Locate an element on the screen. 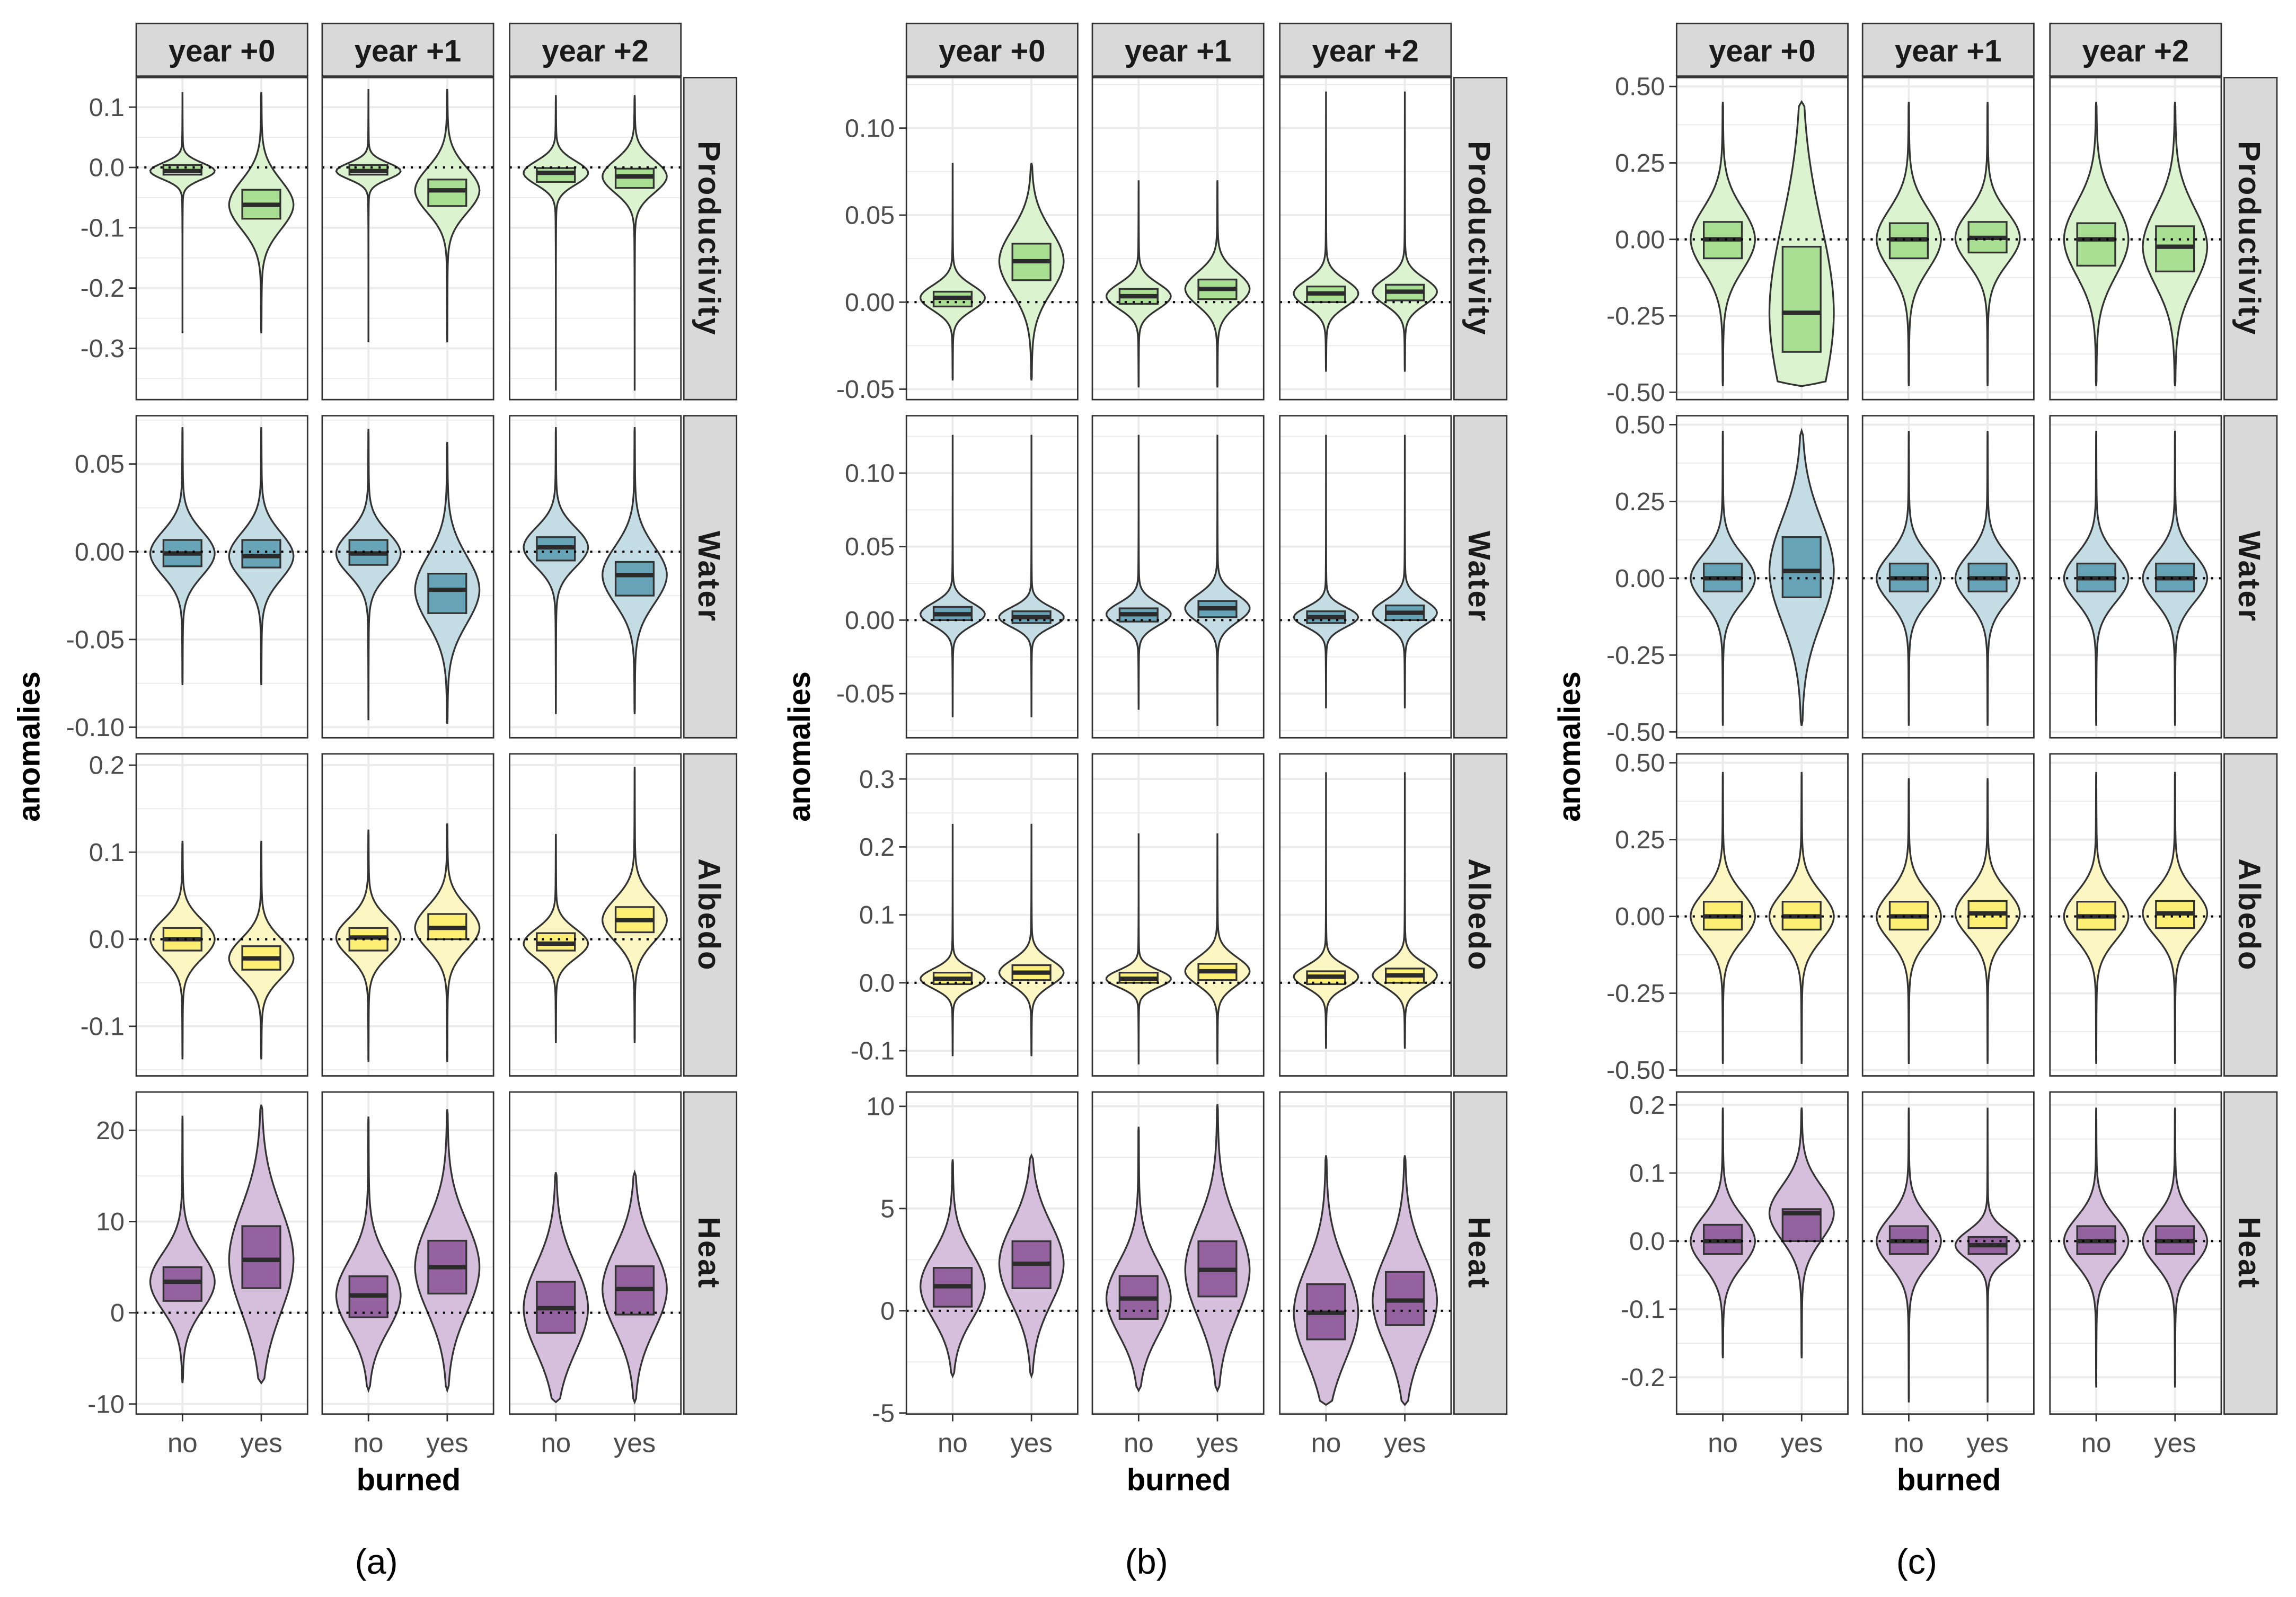 The width and height of the screenshot is (2296, 1597). y-tick-label: 0.1 is located at coordinates (107, 852).